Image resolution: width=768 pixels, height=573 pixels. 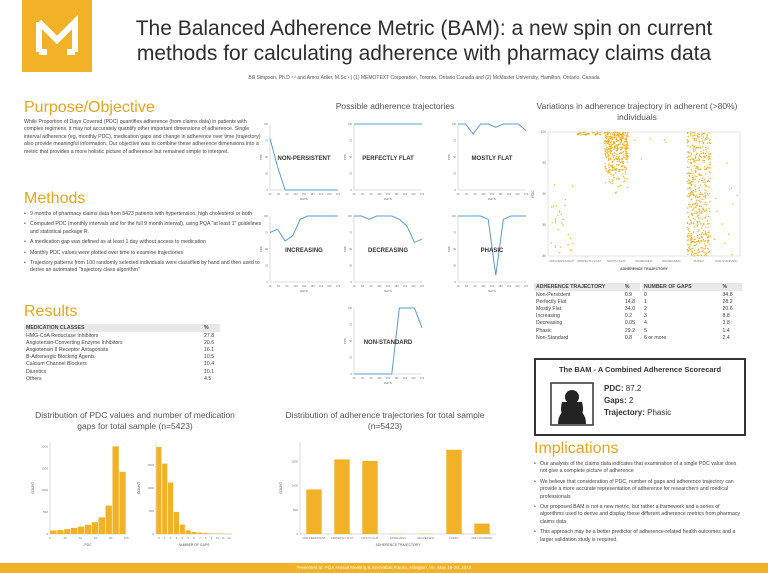 What do you see at coordinates (57, 34) in the screenshot?
I see `logo-mark-icon` at bounding box center [57, 34].